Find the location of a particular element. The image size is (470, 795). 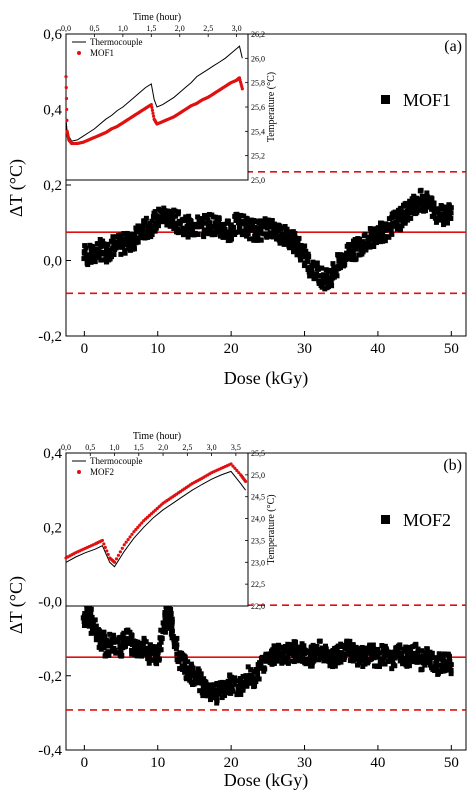

legend: MOF1 is located at coordinates (416, 100).